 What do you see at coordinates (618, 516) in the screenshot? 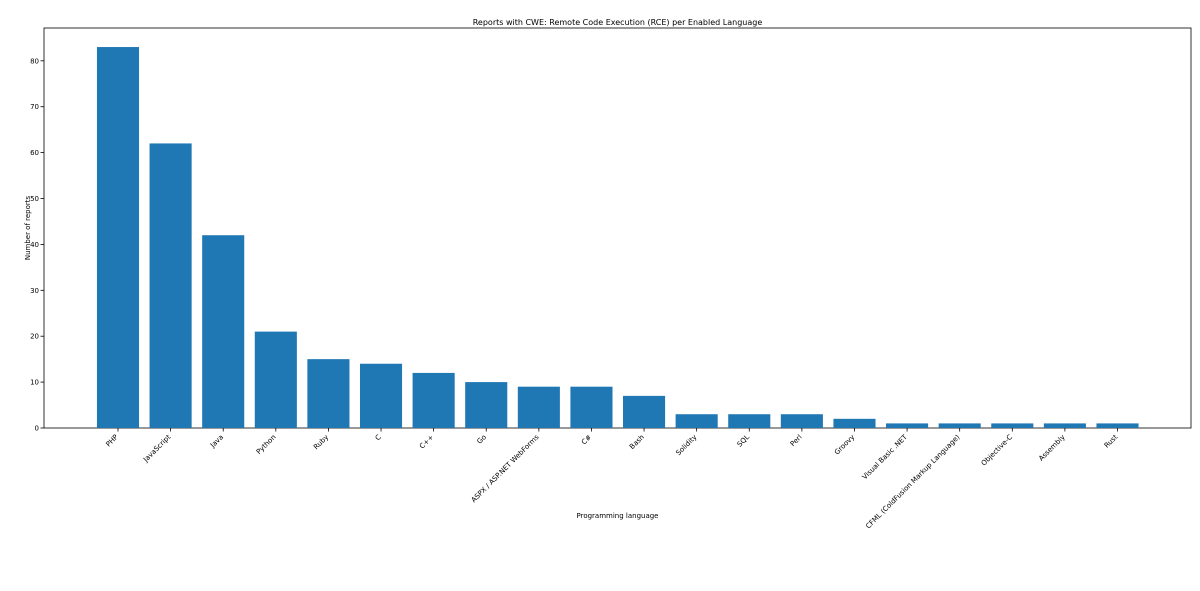
I see `x-axis-title: Programming language` at bounding box center [618, 516].